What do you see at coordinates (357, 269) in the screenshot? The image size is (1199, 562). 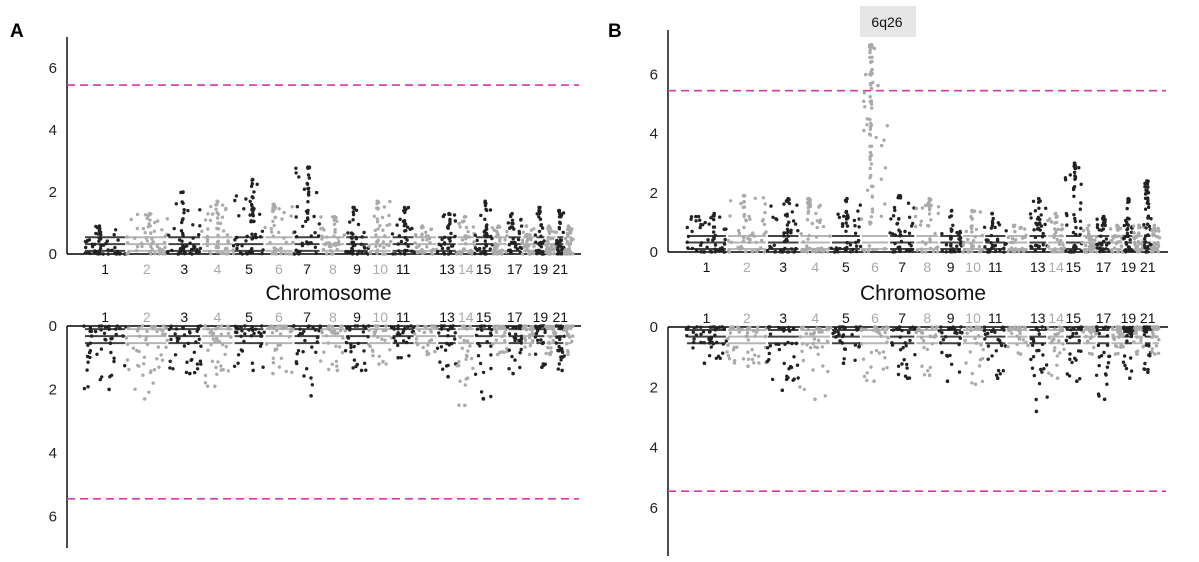 I see `top-chromosome-label: 9` at bounding box center [357, 269].